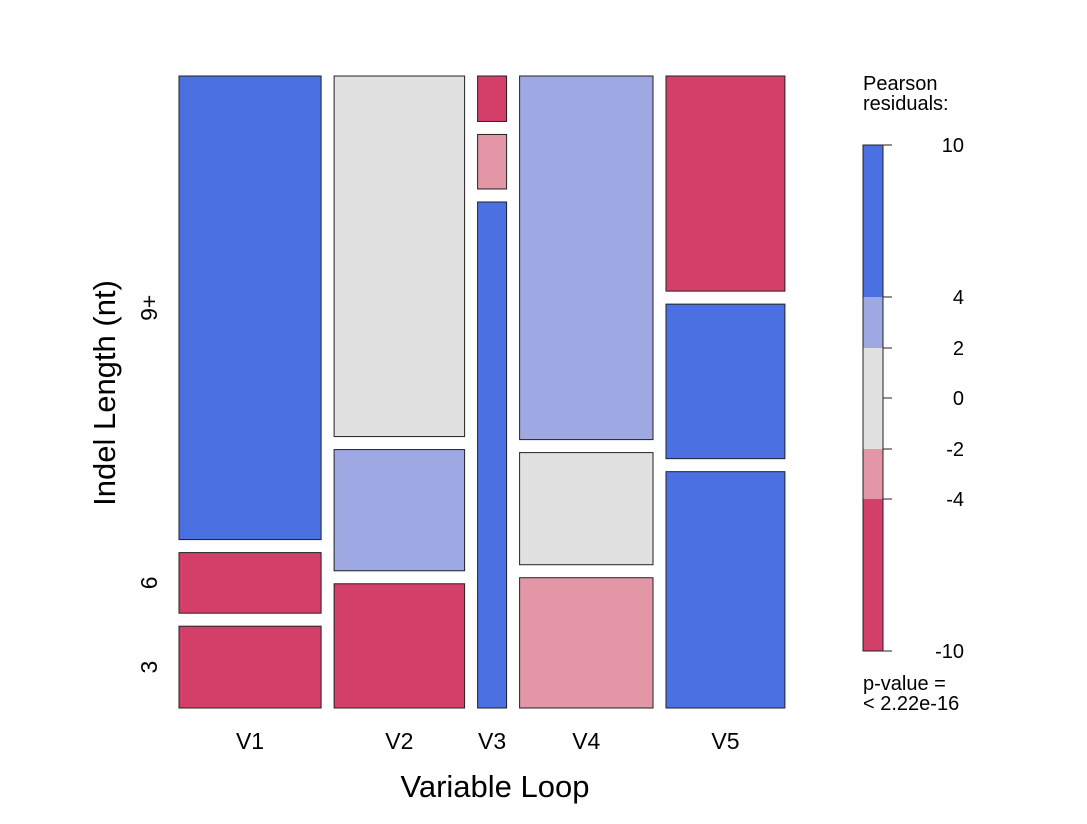 Image resolution: width=1087 pixels, height=824 pixels. I want to click on p-value-line1: p-value =, so click(904, 684).